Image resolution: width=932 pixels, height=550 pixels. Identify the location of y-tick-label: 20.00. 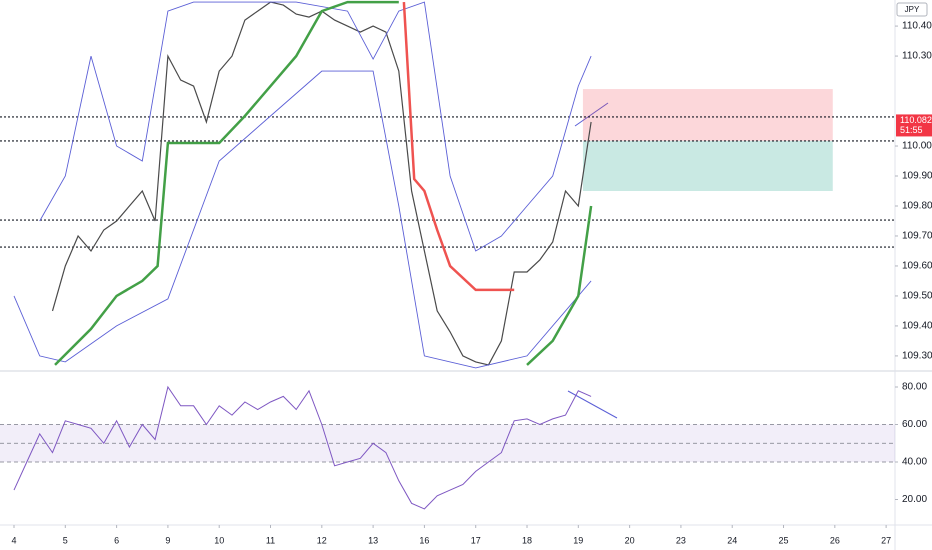
(914, 499).